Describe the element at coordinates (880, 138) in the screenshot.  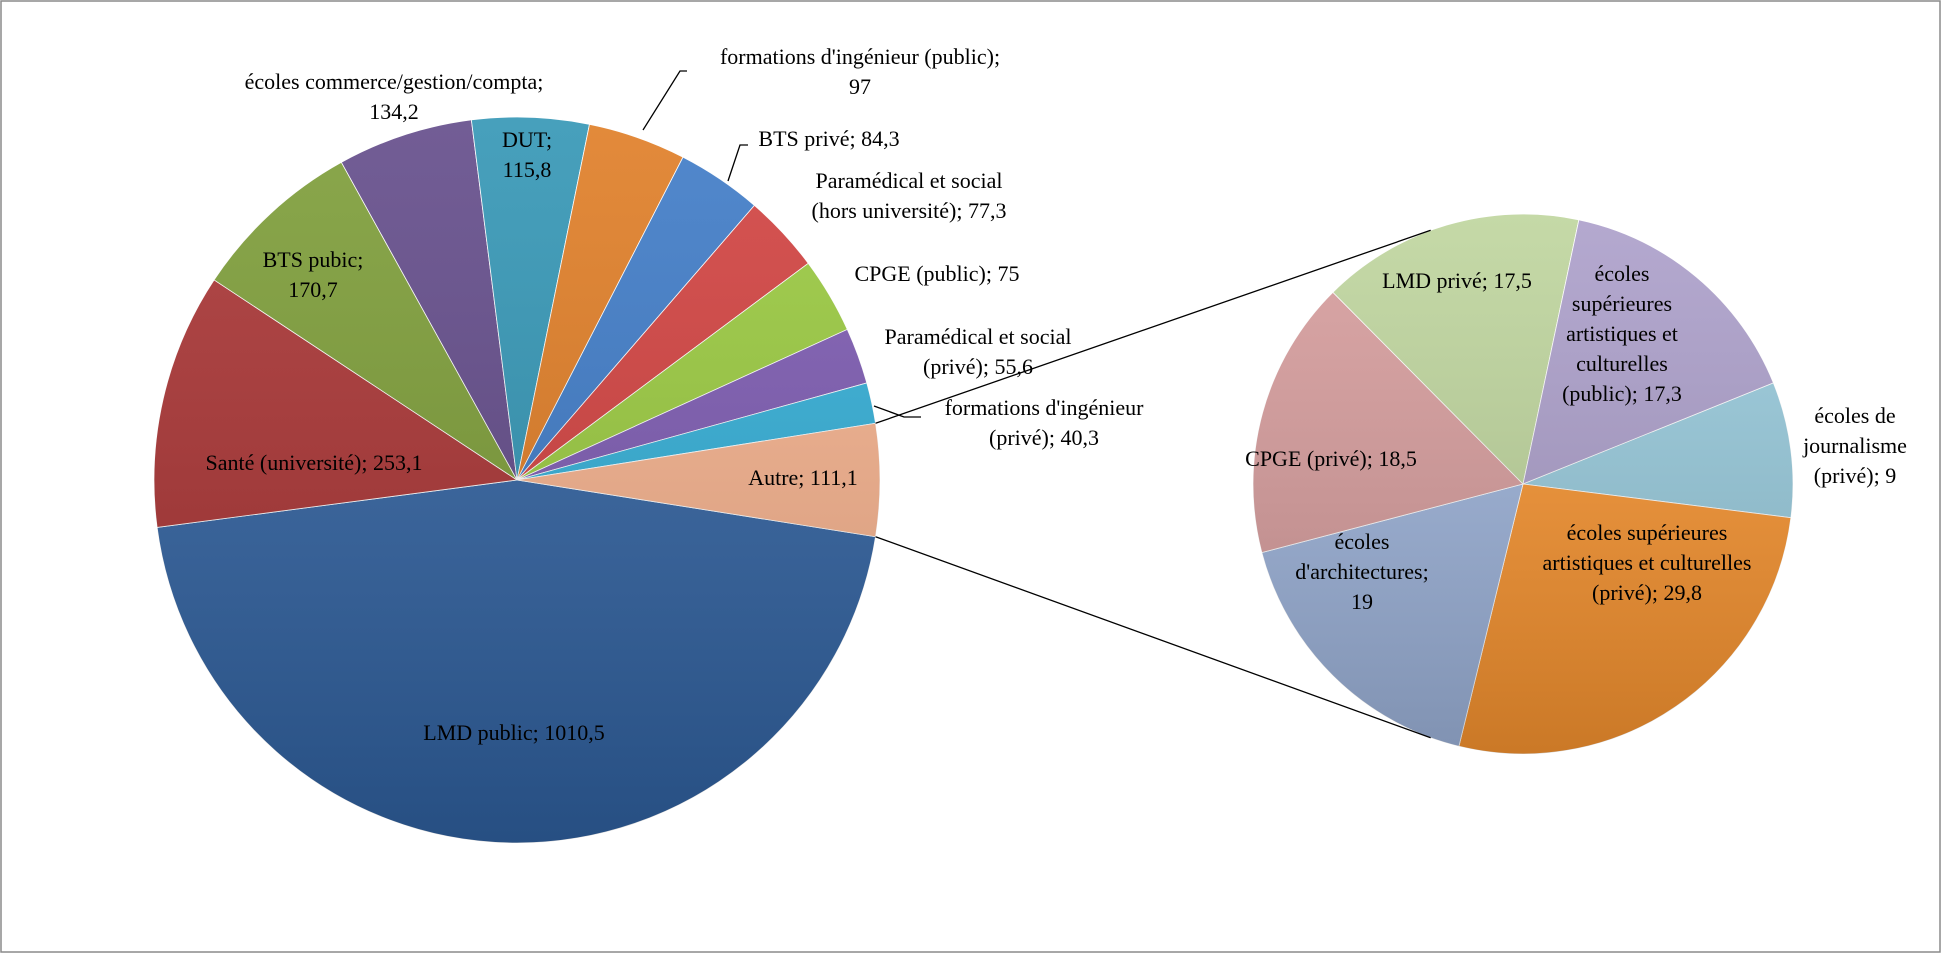
I see `value-label: 84,3` at that location.